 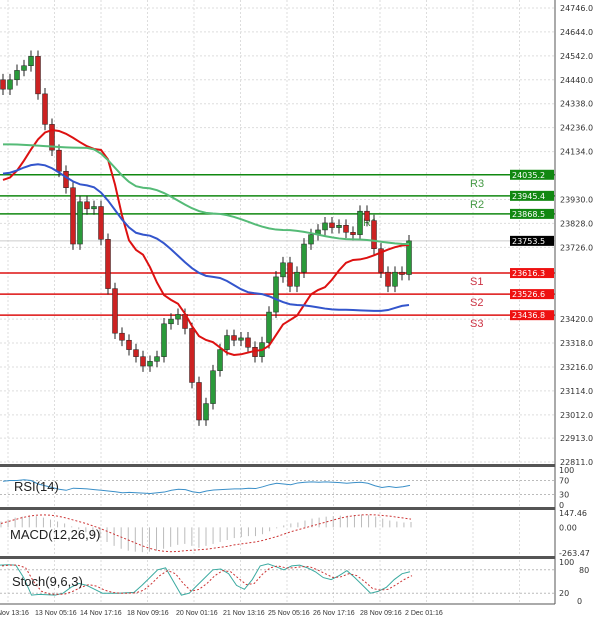 What do you see at coordinates (566, 562) in the screenshot?
I see `stoch-tick: 100` at bounding box center [566, 562].